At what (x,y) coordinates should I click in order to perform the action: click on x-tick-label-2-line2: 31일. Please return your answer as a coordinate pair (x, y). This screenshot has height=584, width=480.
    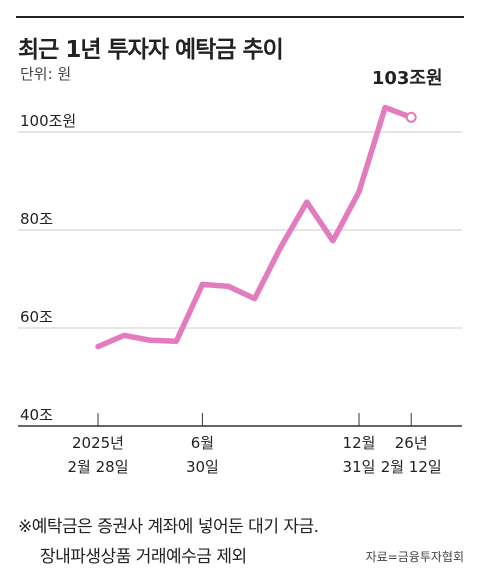
    Looking at the image, I should click on (359, 467).